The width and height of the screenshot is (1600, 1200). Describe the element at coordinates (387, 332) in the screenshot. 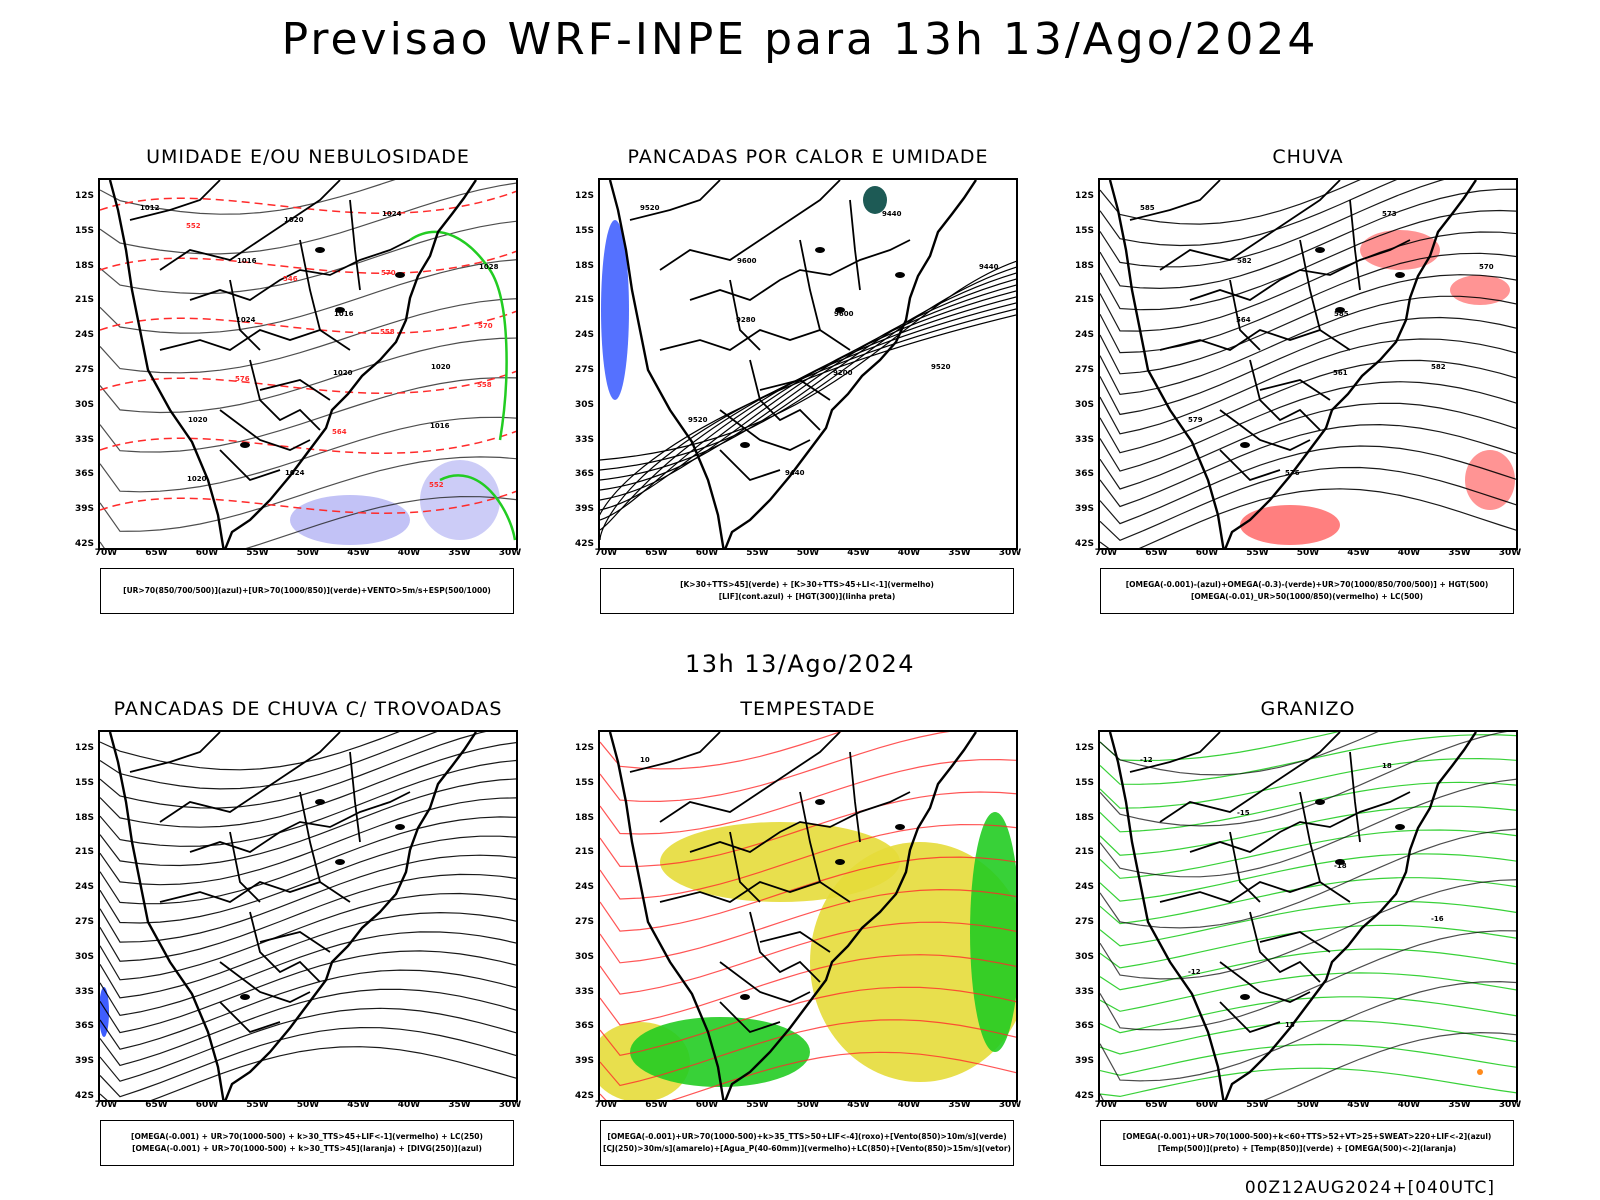

I see `contour-label: 558` at that location.